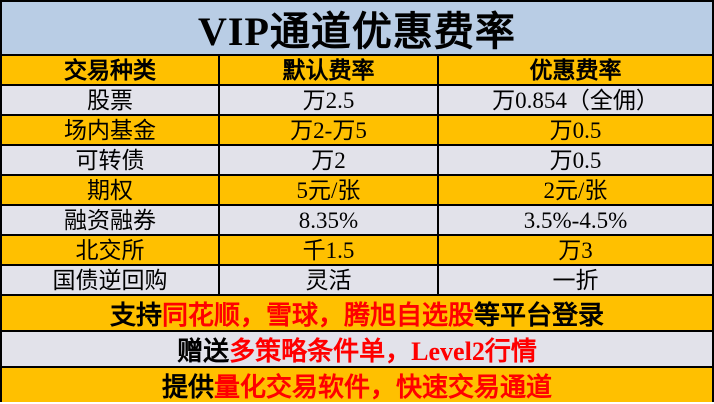 The image size is (714, 404). What do you see at coordinates (357, 28) in the screenshot?
I see `page-title: VIP通道优惠费率` at bounding box center [357, 28].